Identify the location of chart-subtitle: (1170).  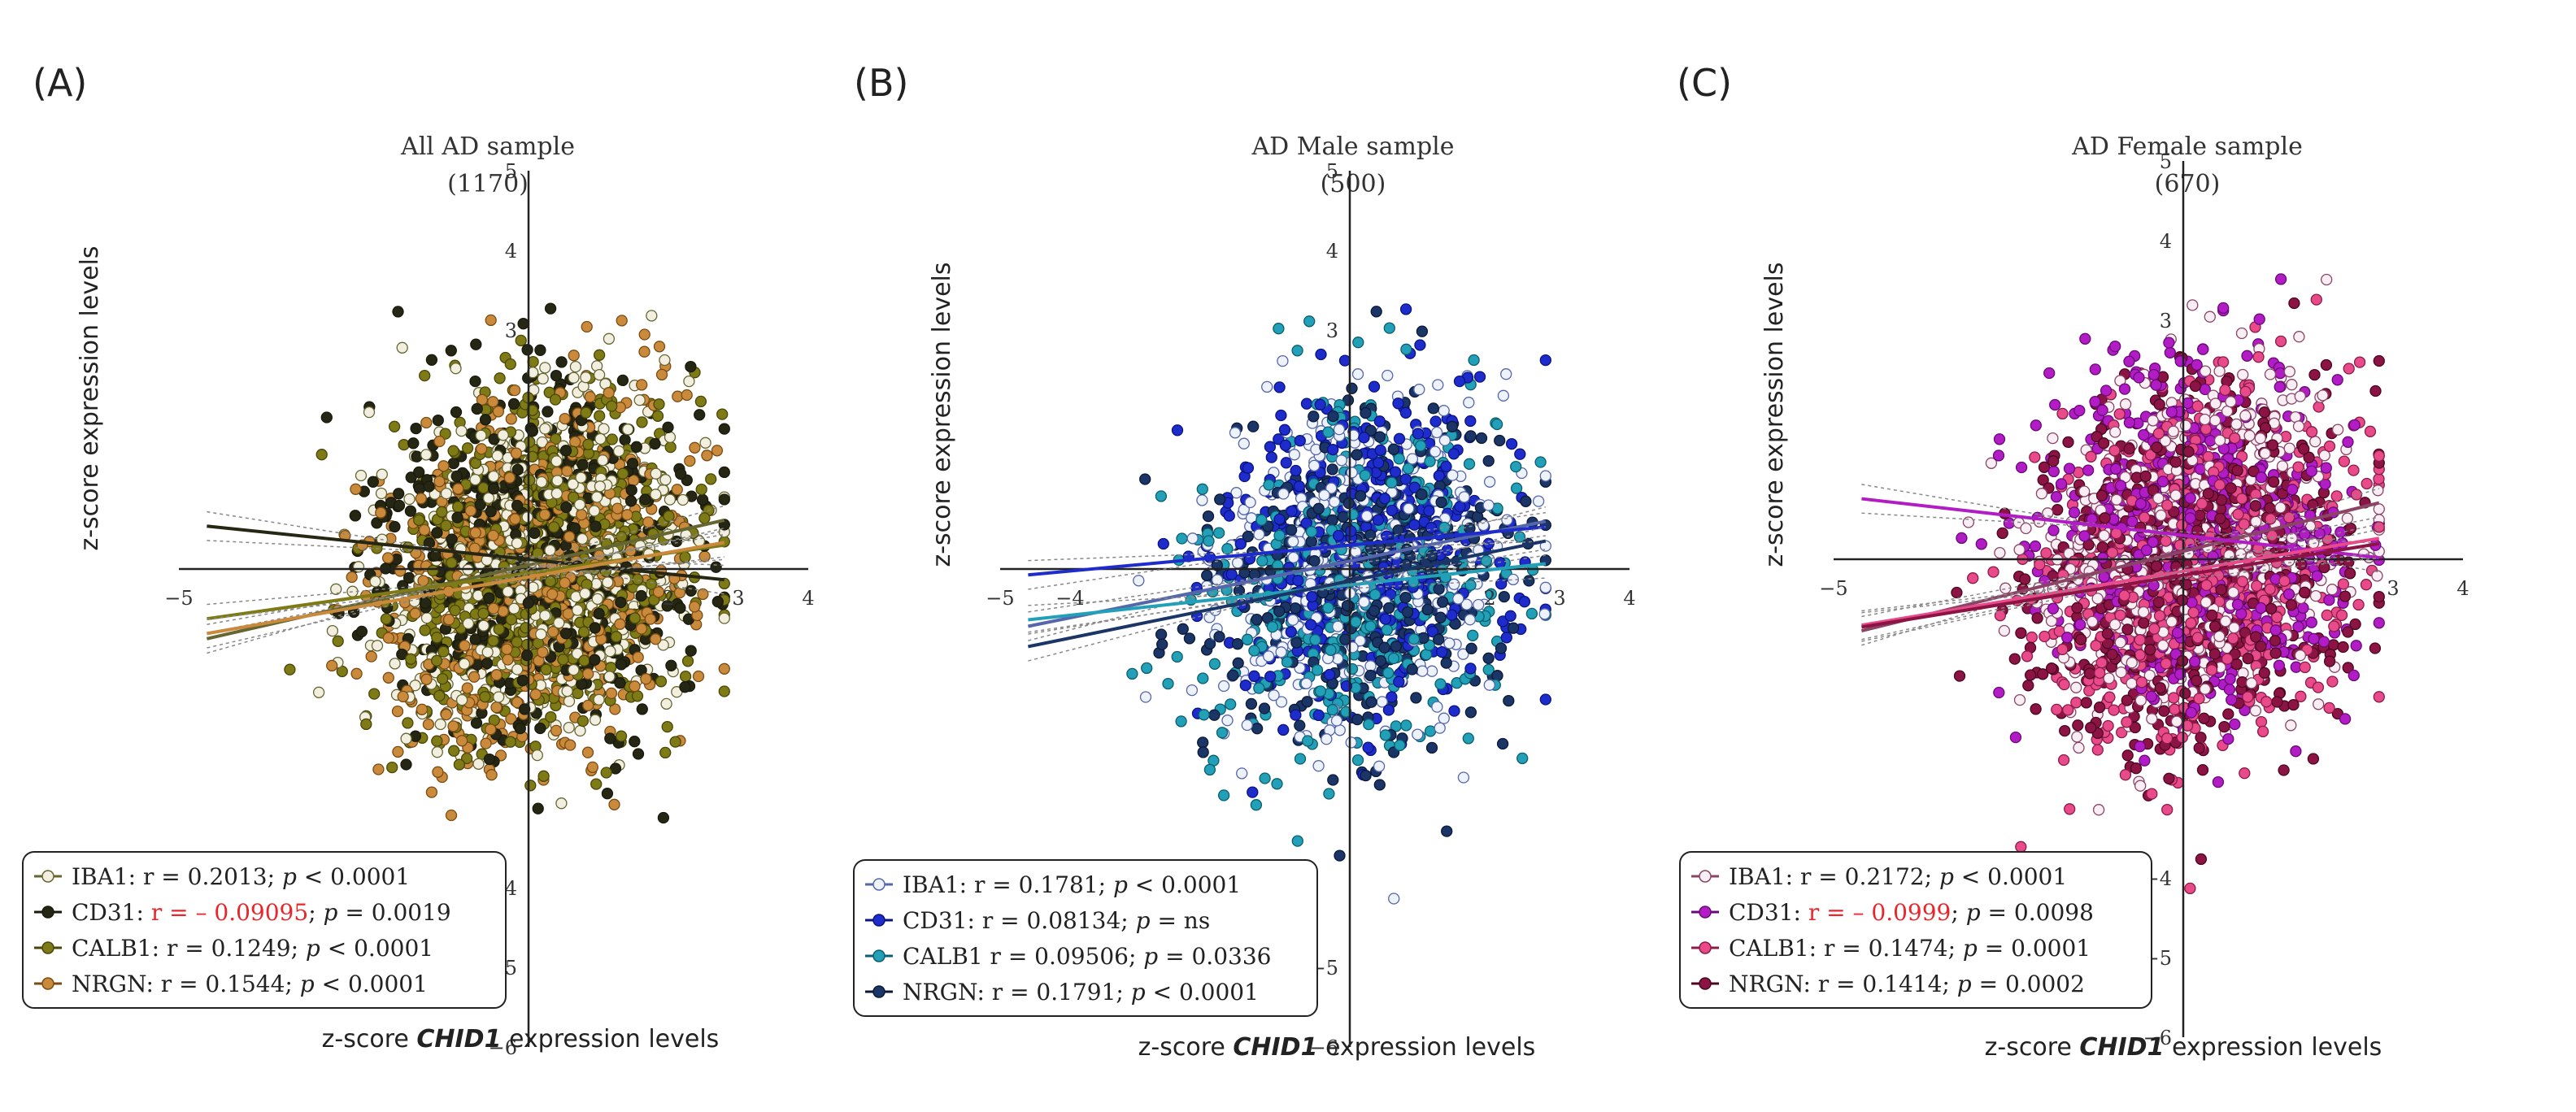
(488, 184).